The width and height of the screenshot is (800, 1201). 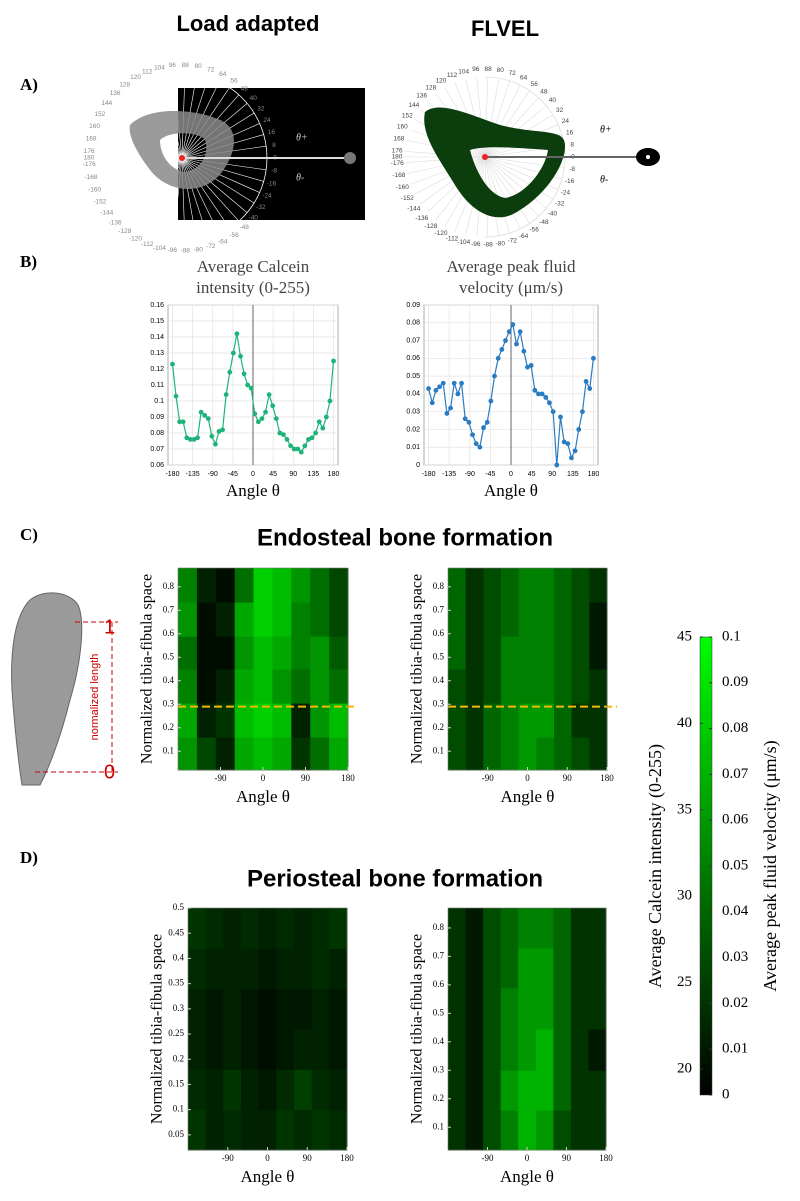 What do you see at coordinates (413, 394) in the screenshot?
I see `y-tick-label: 0.04` at bounding box center [413, 394].